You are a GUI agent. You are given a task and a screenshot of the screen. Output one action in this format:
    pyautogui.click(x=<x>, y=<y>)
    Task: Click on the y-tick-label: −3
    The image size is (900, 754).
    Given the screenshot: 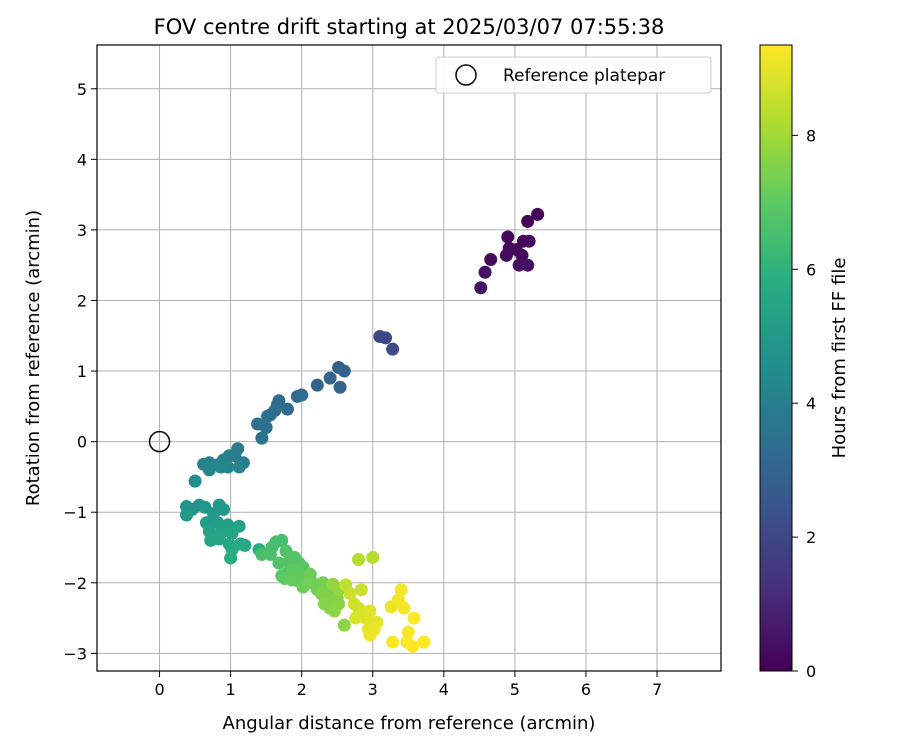 What is the action you would take?
    pyautogui.click(x=75, y=653)
    